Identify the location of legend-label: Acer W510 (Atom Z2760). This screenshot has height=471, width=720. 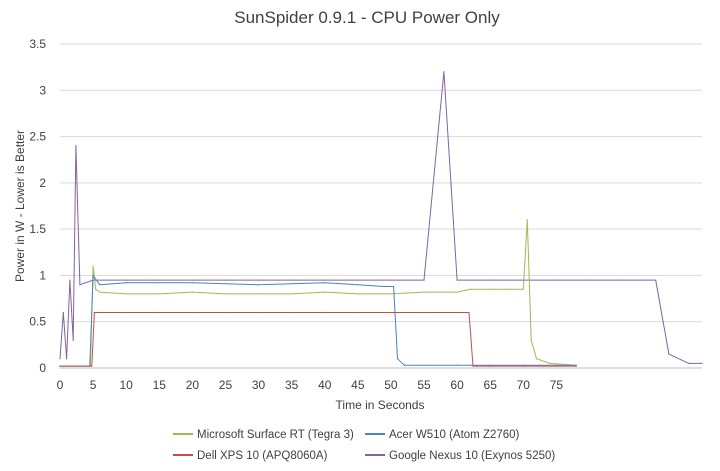
(454, 435).